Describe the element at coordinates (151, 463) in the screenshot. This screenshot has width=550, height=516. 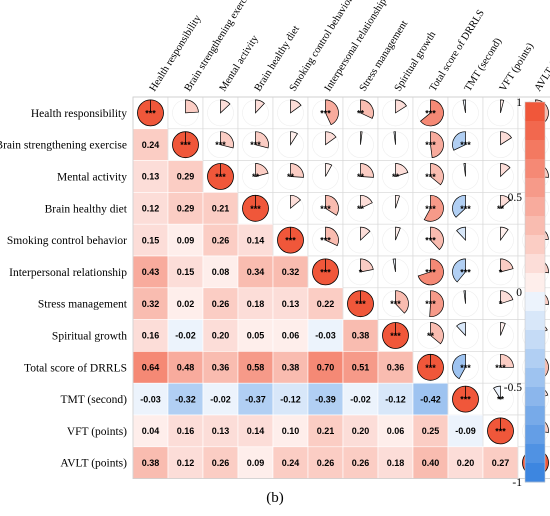
I see `cell-value-label: 0.38` at that location.